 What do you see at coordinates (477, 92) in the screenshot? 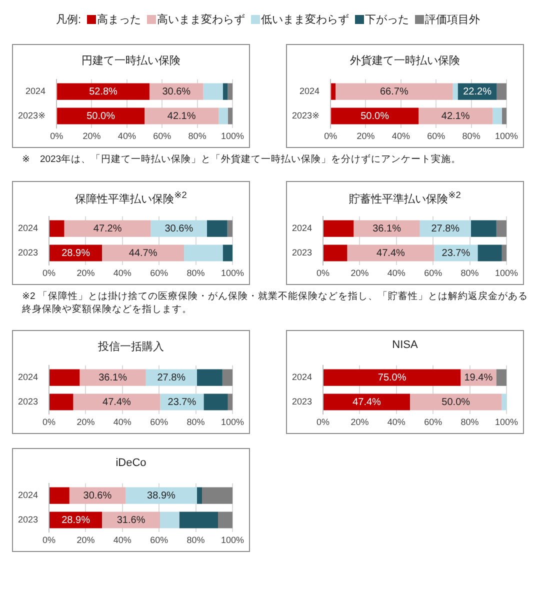
I see `data-label: 22.2%` at bounding box center [477, 92].